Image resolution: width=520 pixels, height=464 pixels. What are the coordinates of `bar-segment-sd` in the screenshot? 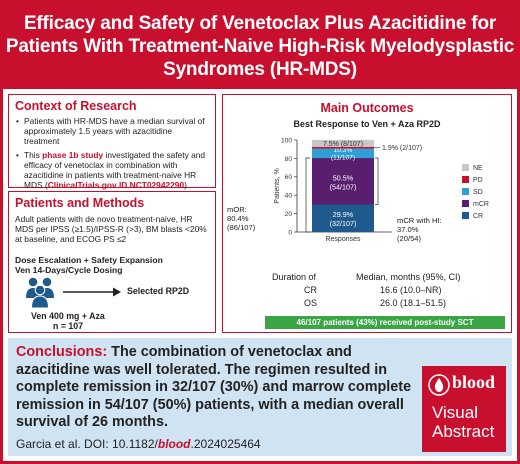 It's located at (343, 153).